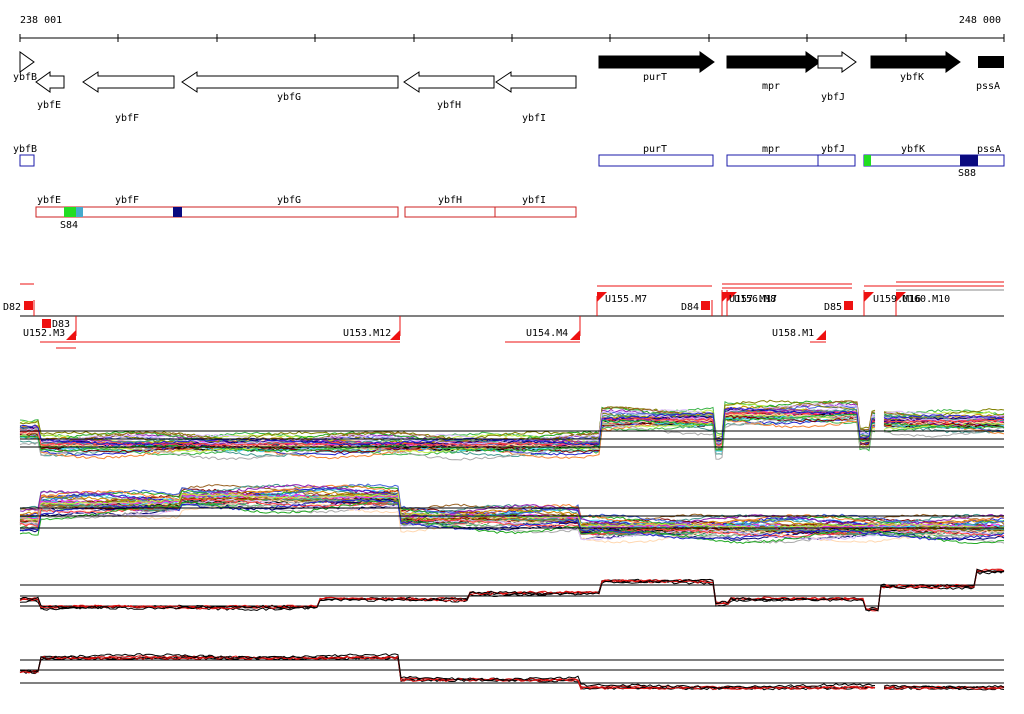 Image resolution: width=1024 pixels, height=714 pixels. I want to click on operon-box-ybfE-ybfG, so click(217, 212).